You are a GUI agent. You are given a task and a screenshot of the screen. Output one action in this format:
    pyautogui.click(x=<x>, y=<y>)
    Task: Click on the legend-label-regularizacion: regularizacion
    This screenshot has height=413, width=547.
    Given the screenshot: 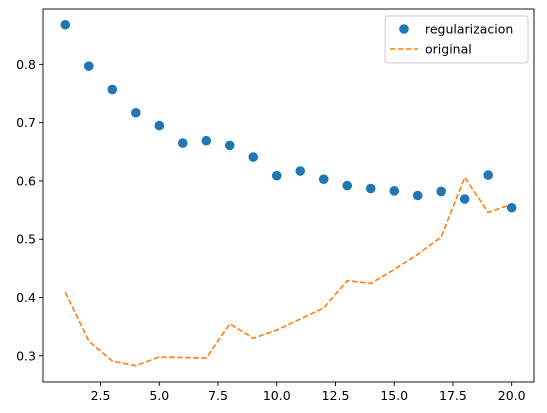 What is the action you would take?
    pyautogui.click(x=469, y=29)
    